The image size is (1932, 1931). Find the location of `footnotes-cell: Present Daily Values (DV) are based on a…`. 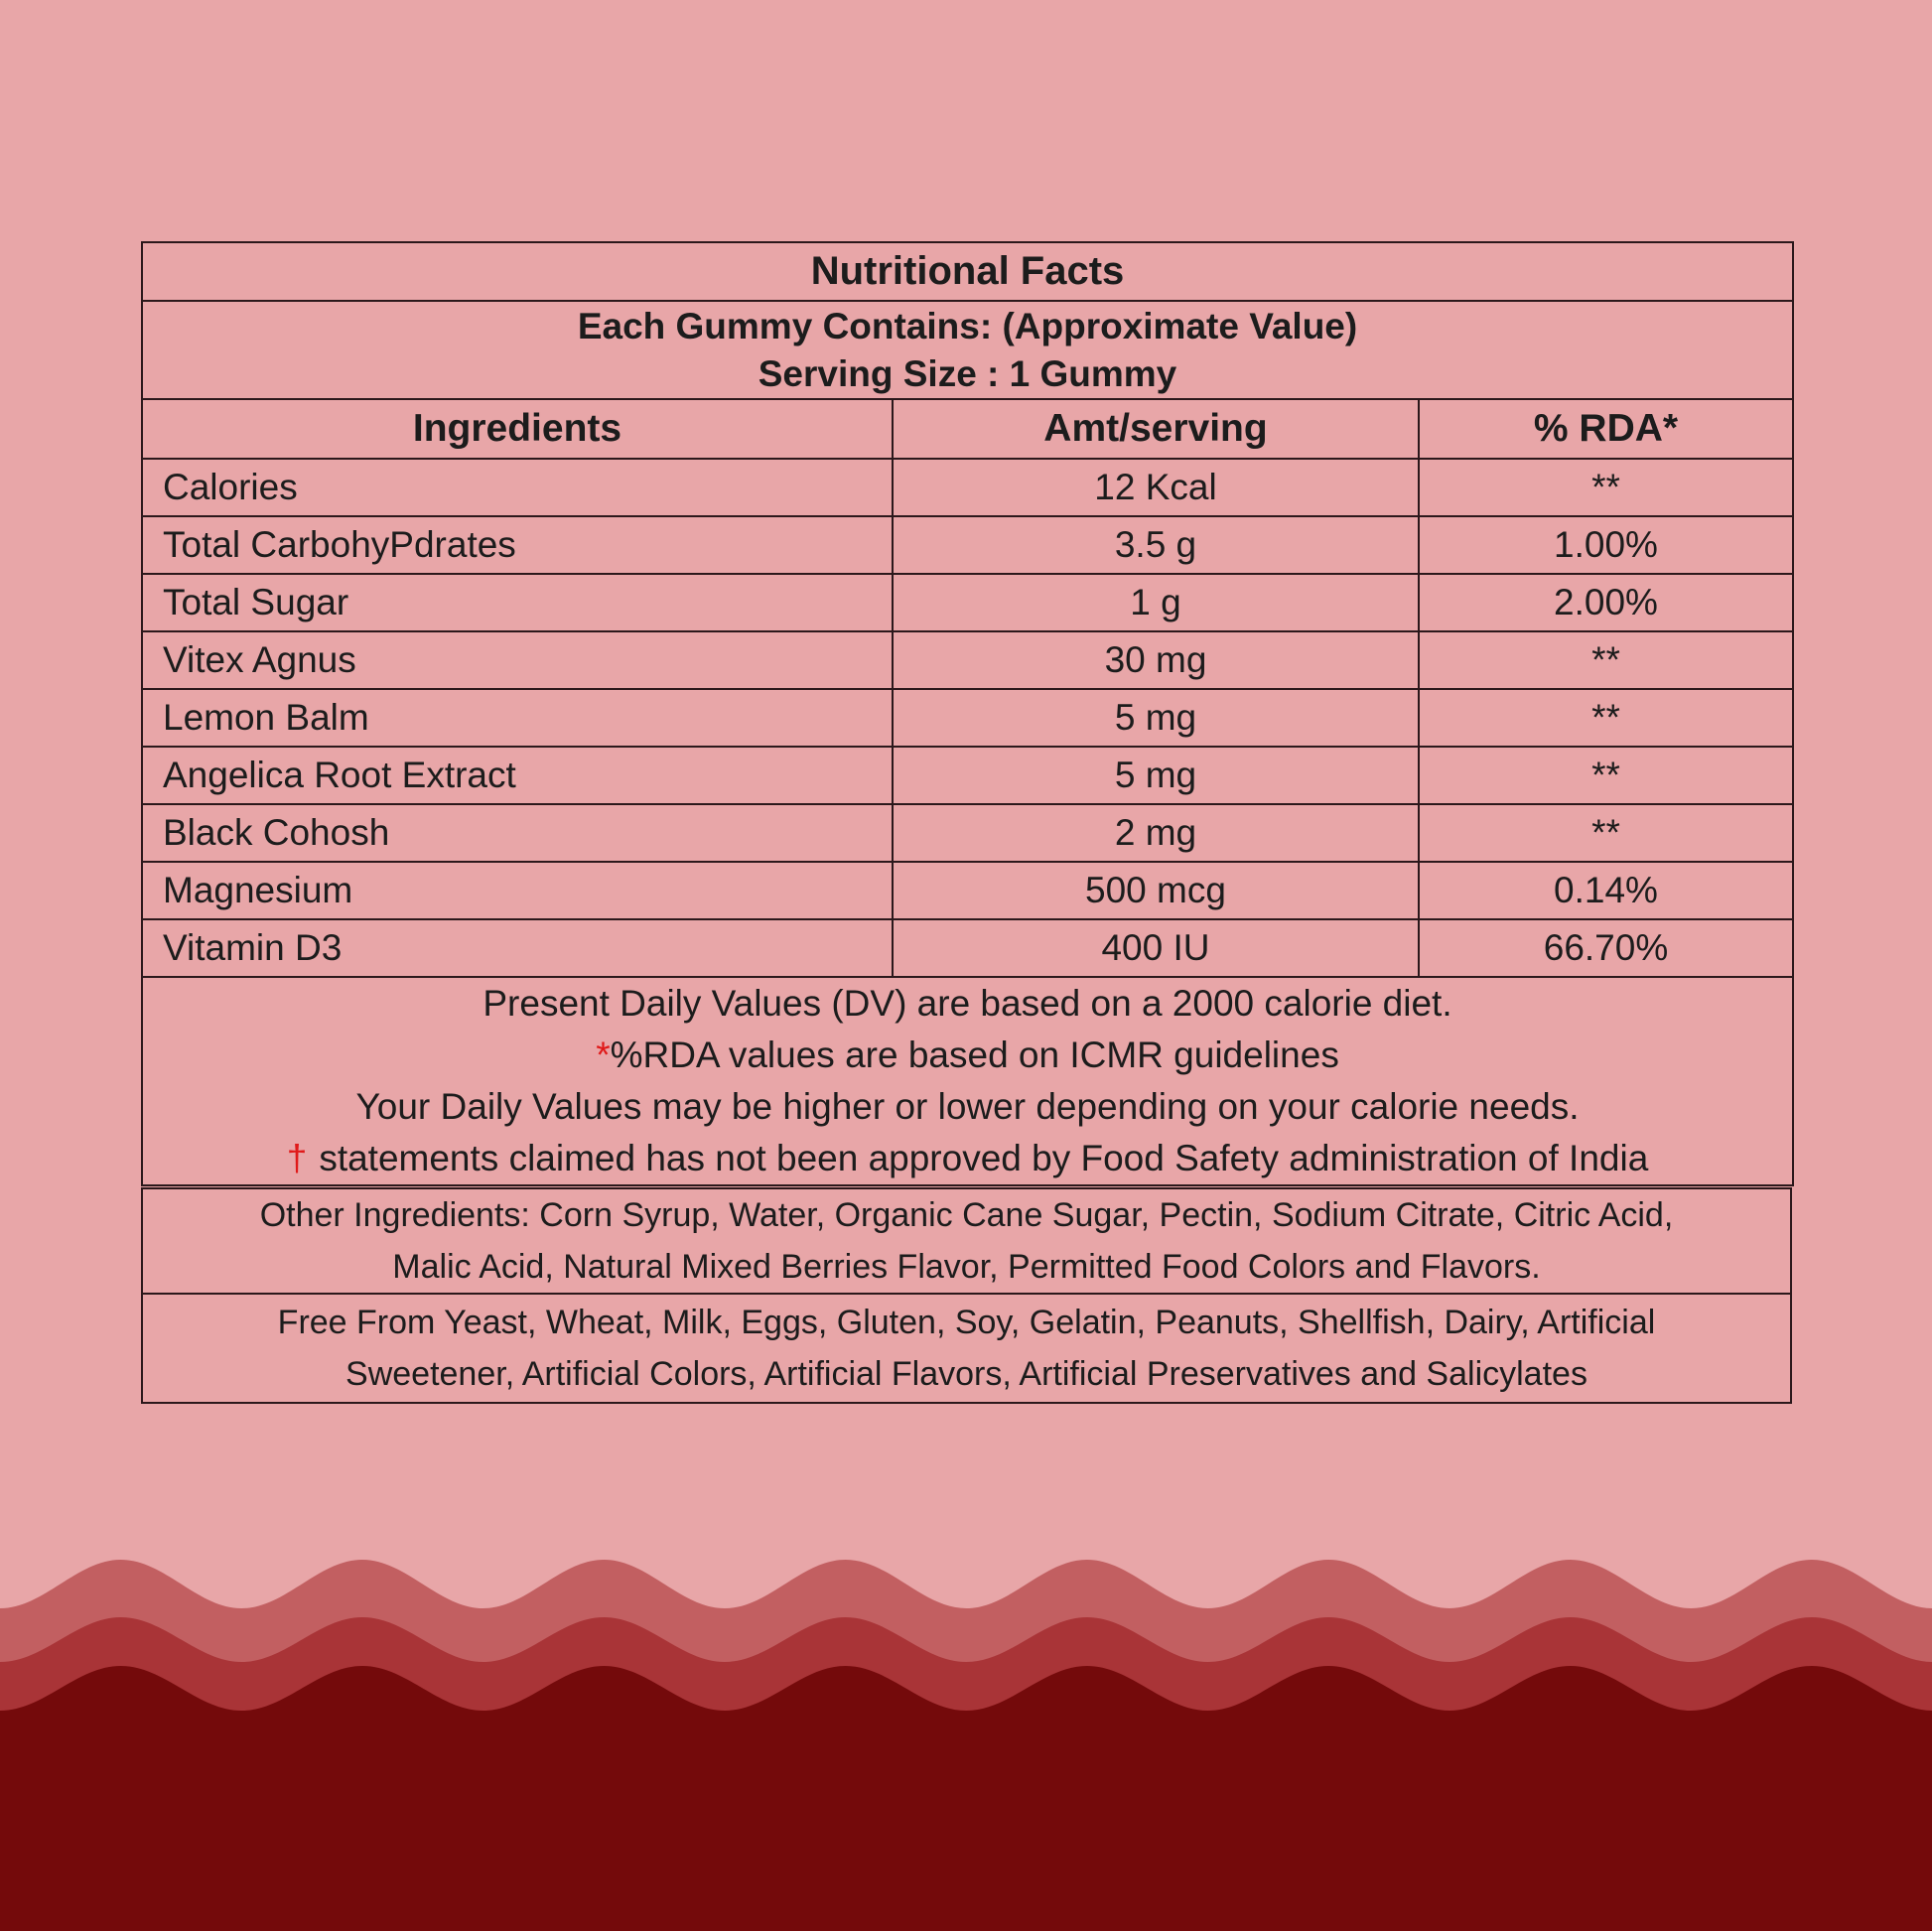

footnotes-cell: Present Daily Values (DV) are based on a… is located at coordinates (967, 1081).